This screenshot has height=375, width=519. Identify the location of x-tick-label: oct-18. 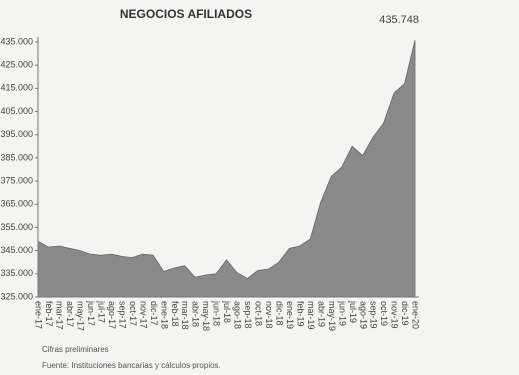
(259, 313).